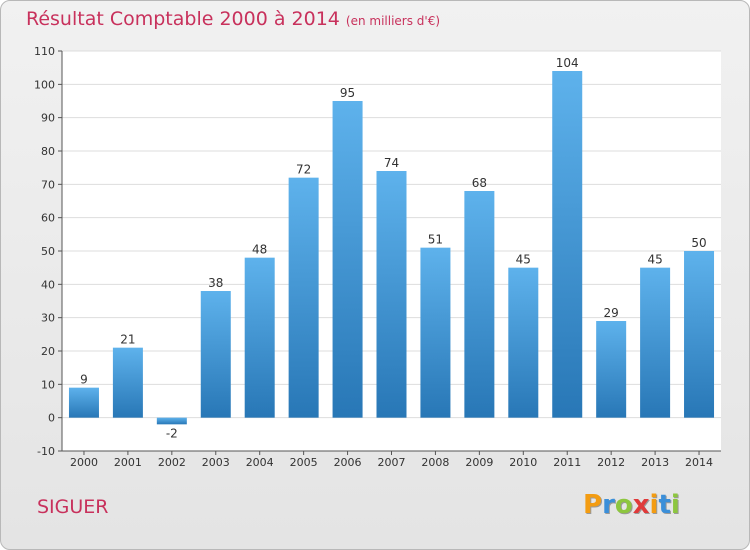 The width and height of the screenshot is (750, 550). What do you see at coordinates (623, 505) in the screenshot?
I see `logo-letter: o` at bounding box center [623, 505].